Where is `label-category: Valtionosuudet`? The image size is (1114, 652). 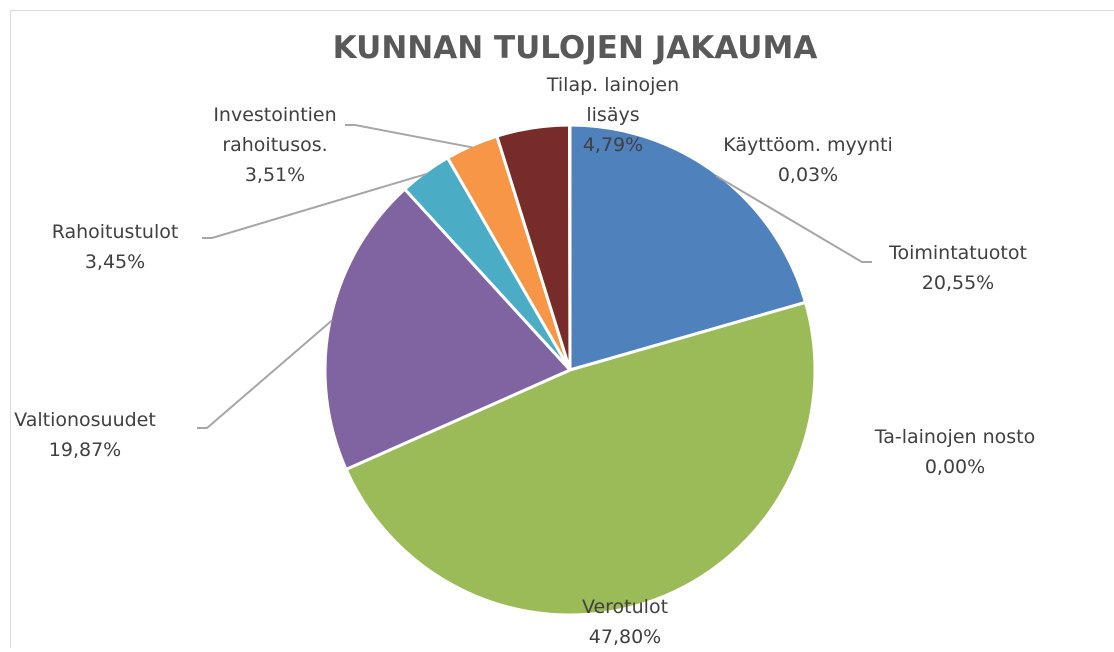
label-category: Valtionosuudet is located at coordinates (92, 420).